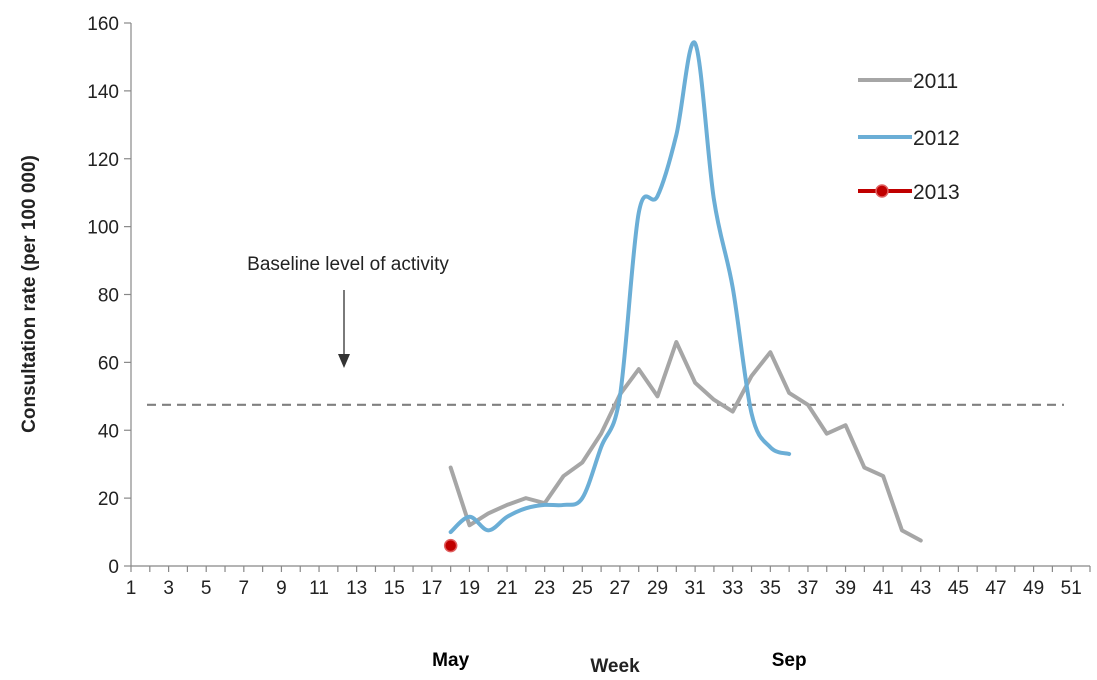  Describe the element at coordinates (108, 296) in the screenshot. I see `y-tick-label: 80` at that location.